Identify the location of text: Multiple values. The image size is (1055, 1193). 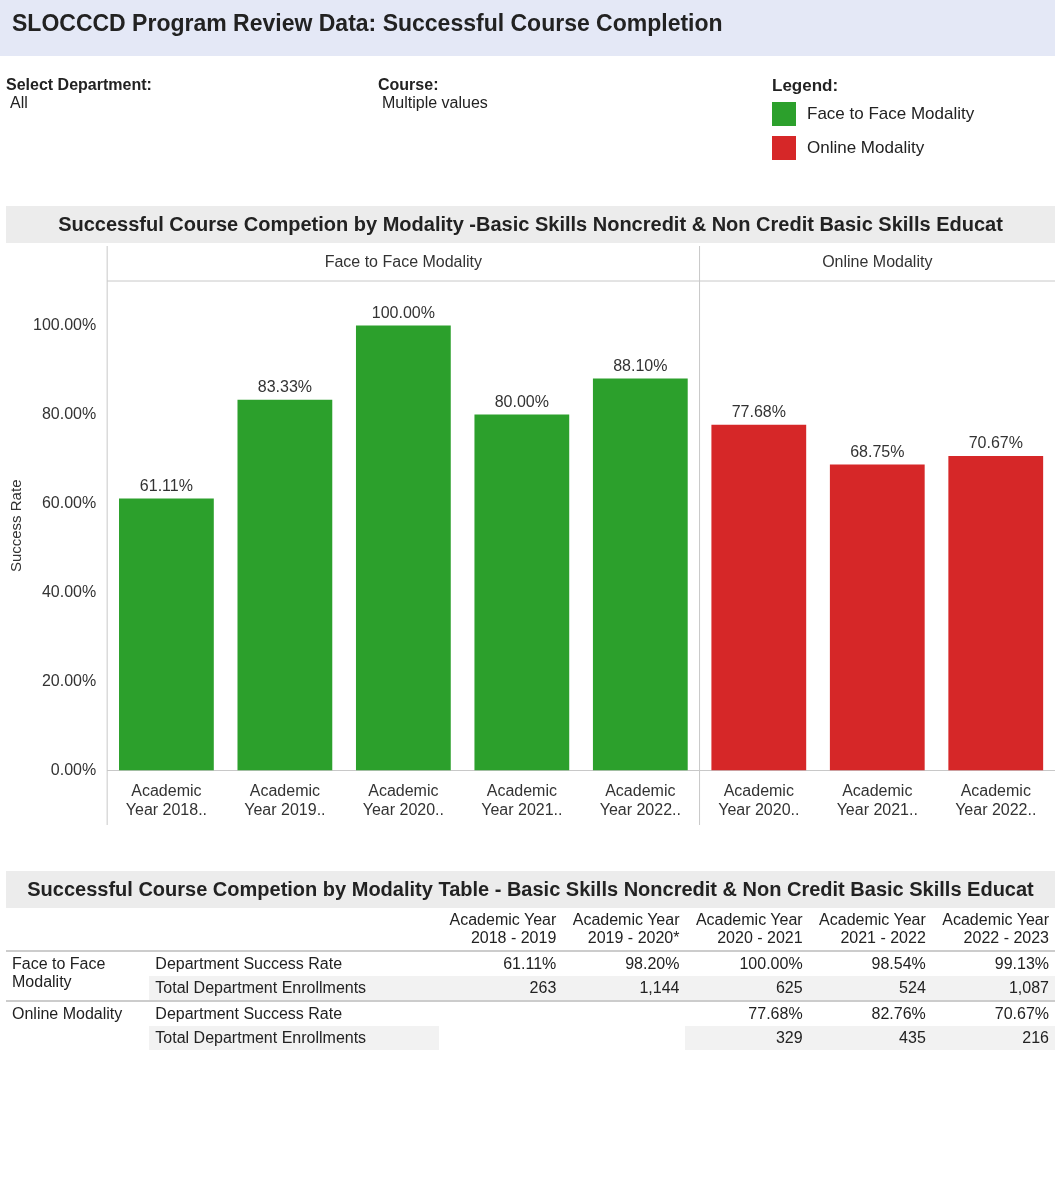
(435, 102).